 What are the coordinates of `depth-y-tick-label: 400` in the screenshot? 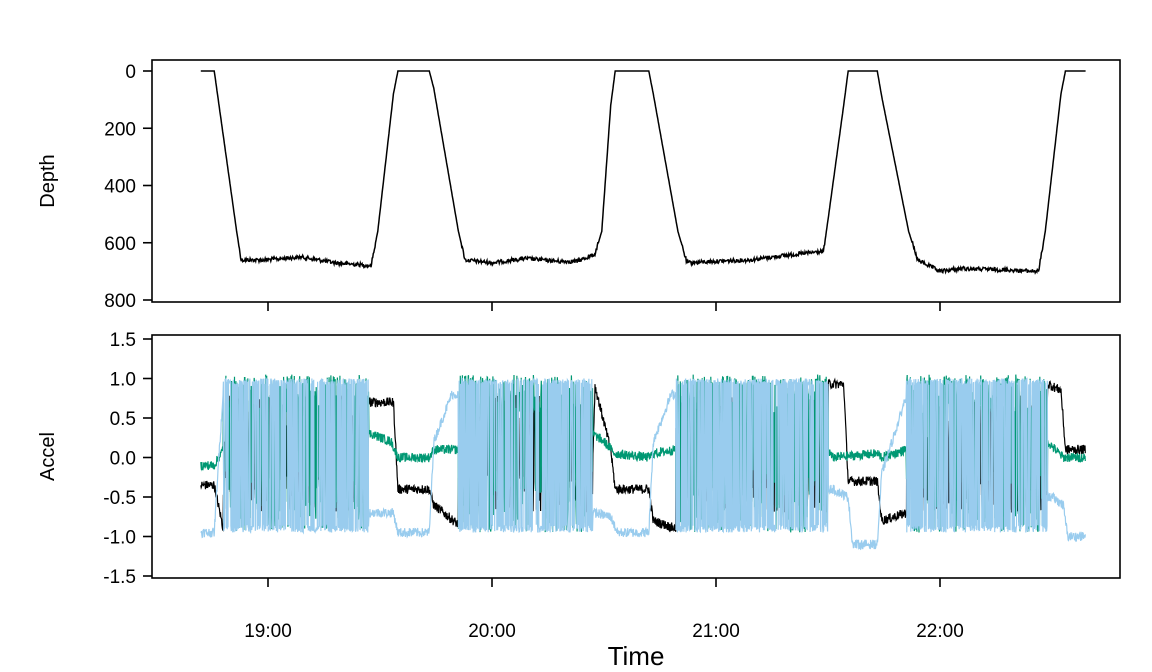 It's located at (120, 187).